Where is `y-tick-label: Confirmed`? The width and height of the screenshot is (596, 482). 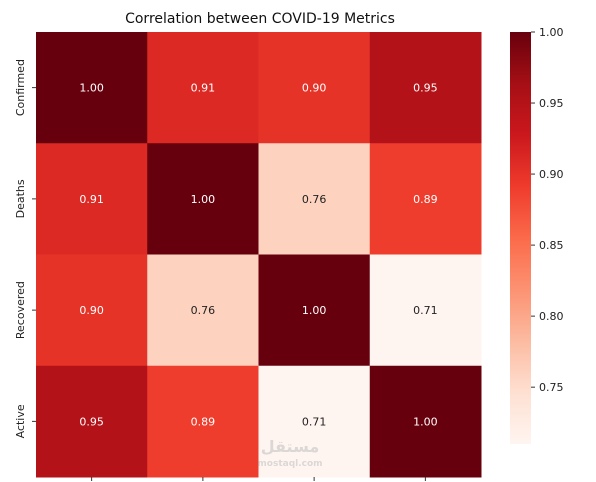 y-tick-label: Confirmed is located at coordinates (20, 87).